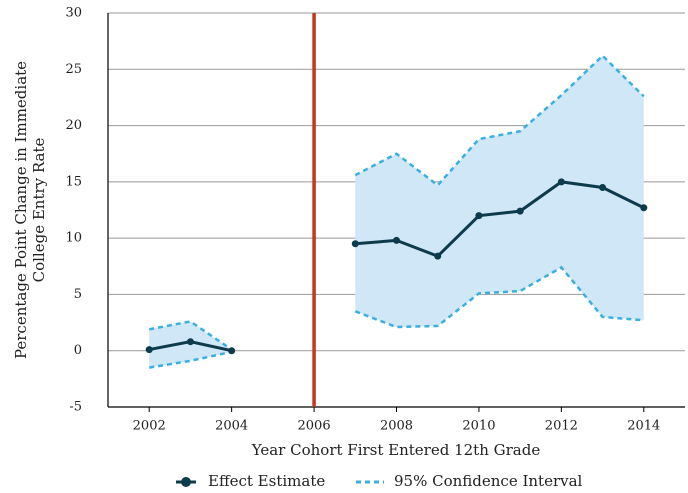  I want to click on y-axis-label-line: College Entry Rate, so click(39, 209).